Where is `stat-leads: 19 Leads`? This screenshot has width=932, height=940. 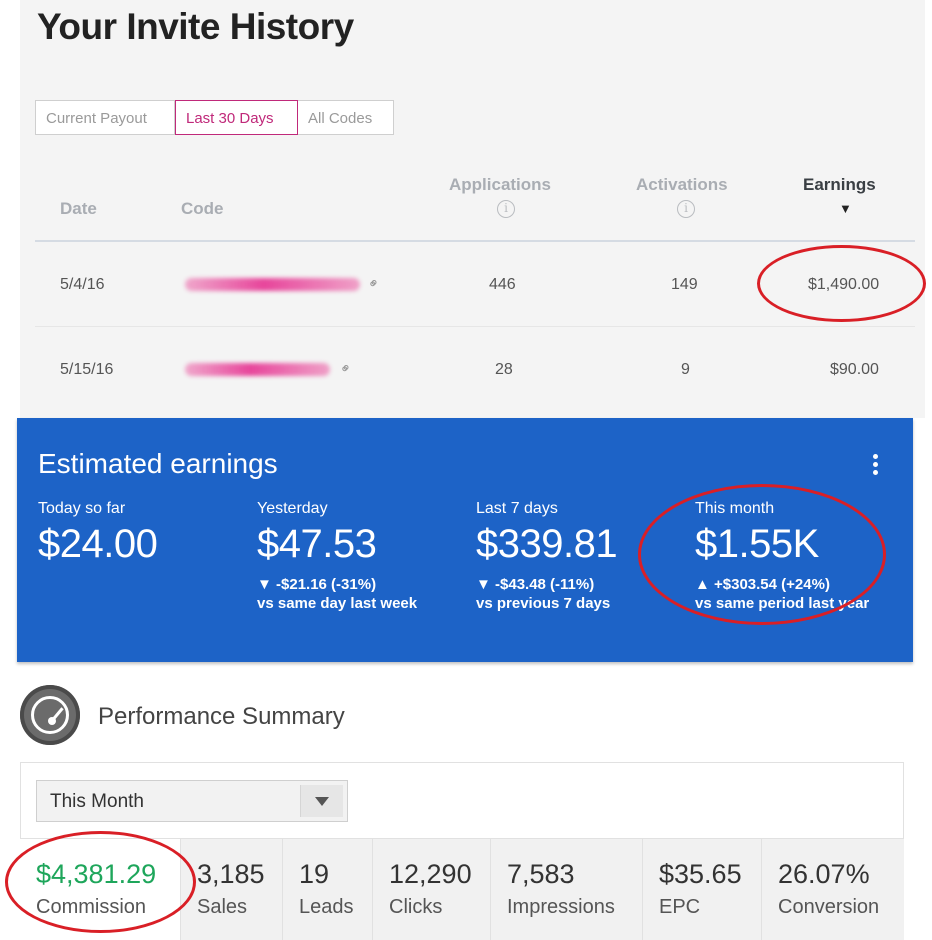 stat-leads: 19 Leads is located at coordinates (327, 889).